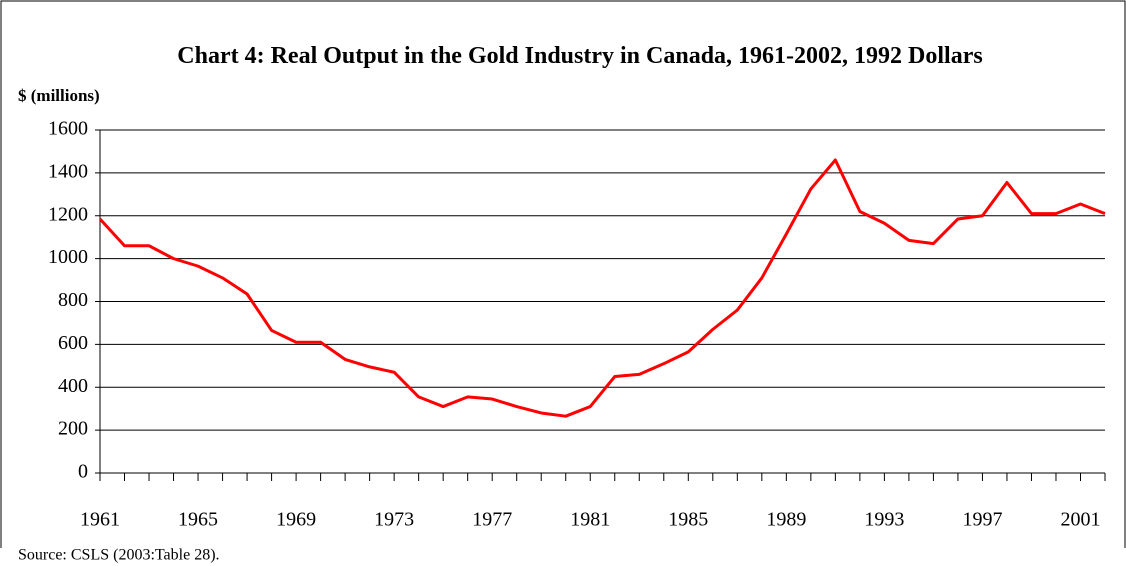 The width and height of the screenshot is (1126, 566). What do you see at coordinates (59, 95) in the screenshot?
I see `y-axis-label: $ (millions)` at bounding box center [59, 95].